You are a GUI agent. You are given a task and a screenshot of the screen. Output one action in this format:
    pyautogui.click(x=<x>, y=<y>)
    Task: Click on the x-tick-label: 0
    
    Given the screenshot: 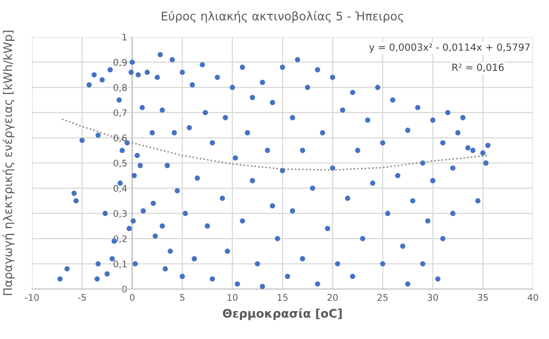 What is the action you would take?
    pyautogui.click(x=132, y=297)
    